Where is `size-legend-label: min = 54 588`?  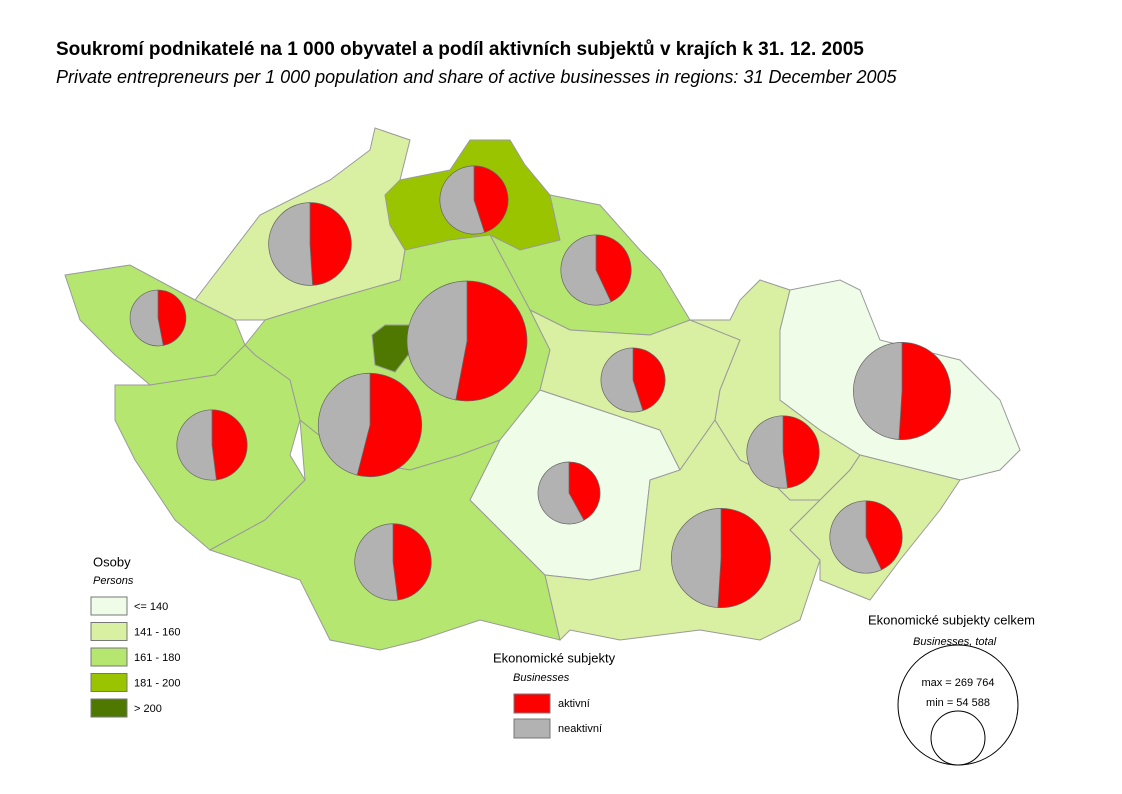
size-legend-label: min = 54 588 is located at coordinates (958, 703).